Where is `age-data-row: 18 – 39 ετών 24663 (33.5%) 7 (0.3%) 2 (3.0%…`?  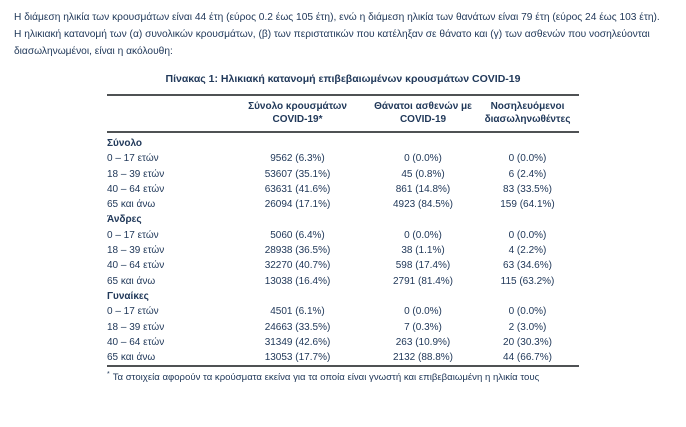
age-data-row: 18 – 39 ετών 24663 (33.5%) 7 (0.3%) 2 (3.0%… is located at coordinates (343, 327).